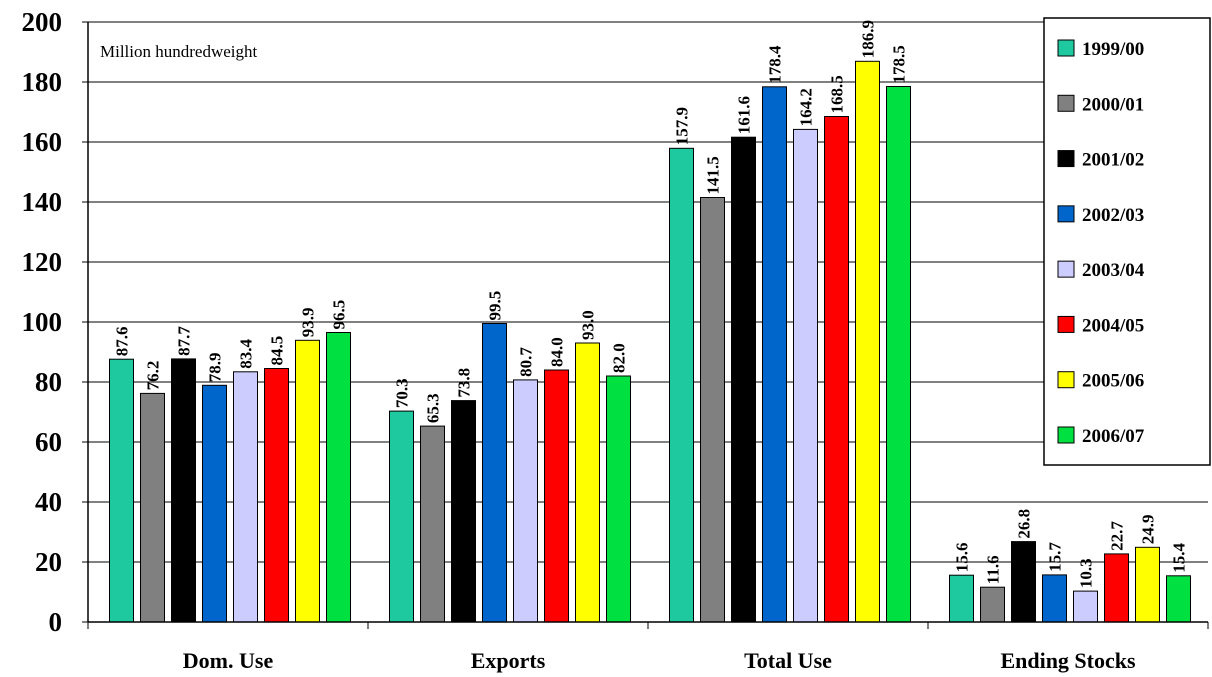 Image resolution: width=1212 pixels, height=677 pixels. What do you see at coordinates (775, 64) in the screenshot?
I see `data-label: 178.4` at bounding box center [775, 64].